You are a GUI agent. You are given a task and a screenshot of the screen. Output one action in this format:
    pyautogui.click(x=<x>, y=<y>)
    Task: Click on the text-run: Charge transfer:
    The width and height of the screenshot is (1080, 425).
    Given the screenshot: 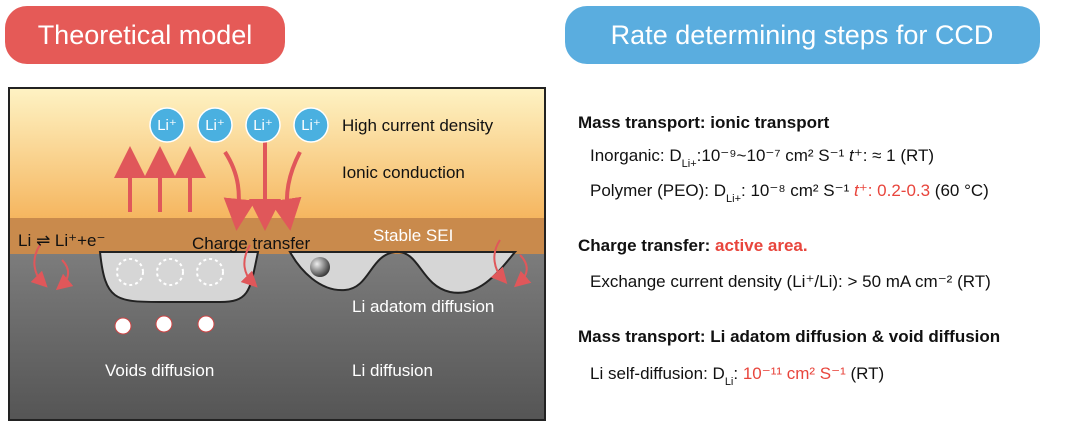 What is the action you would take?
    pyautogui.click(x=646, y=245)
    